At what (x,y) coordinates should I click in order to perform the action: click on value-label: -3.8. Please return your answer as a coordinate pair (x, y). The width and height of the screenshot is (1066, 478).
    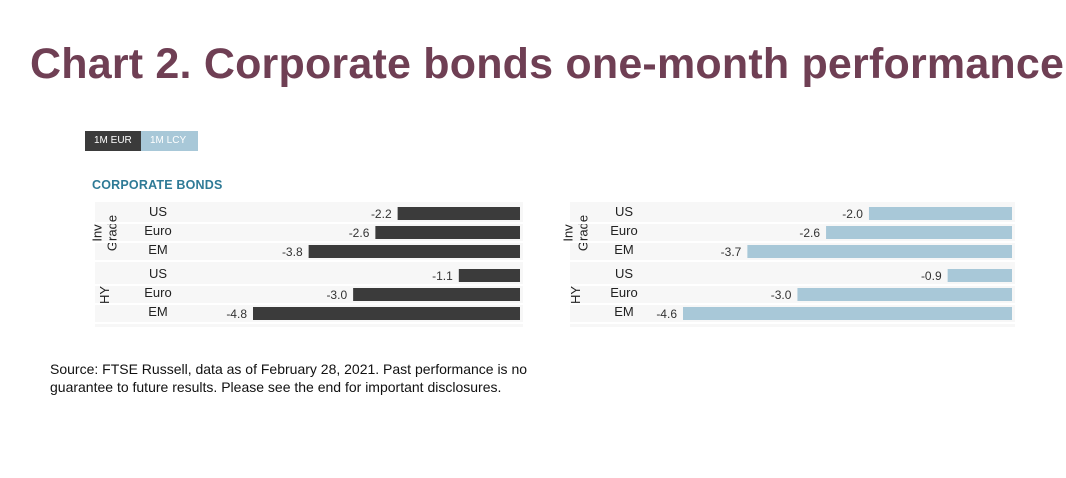
    Looking at the image, I should click on (292, 252).